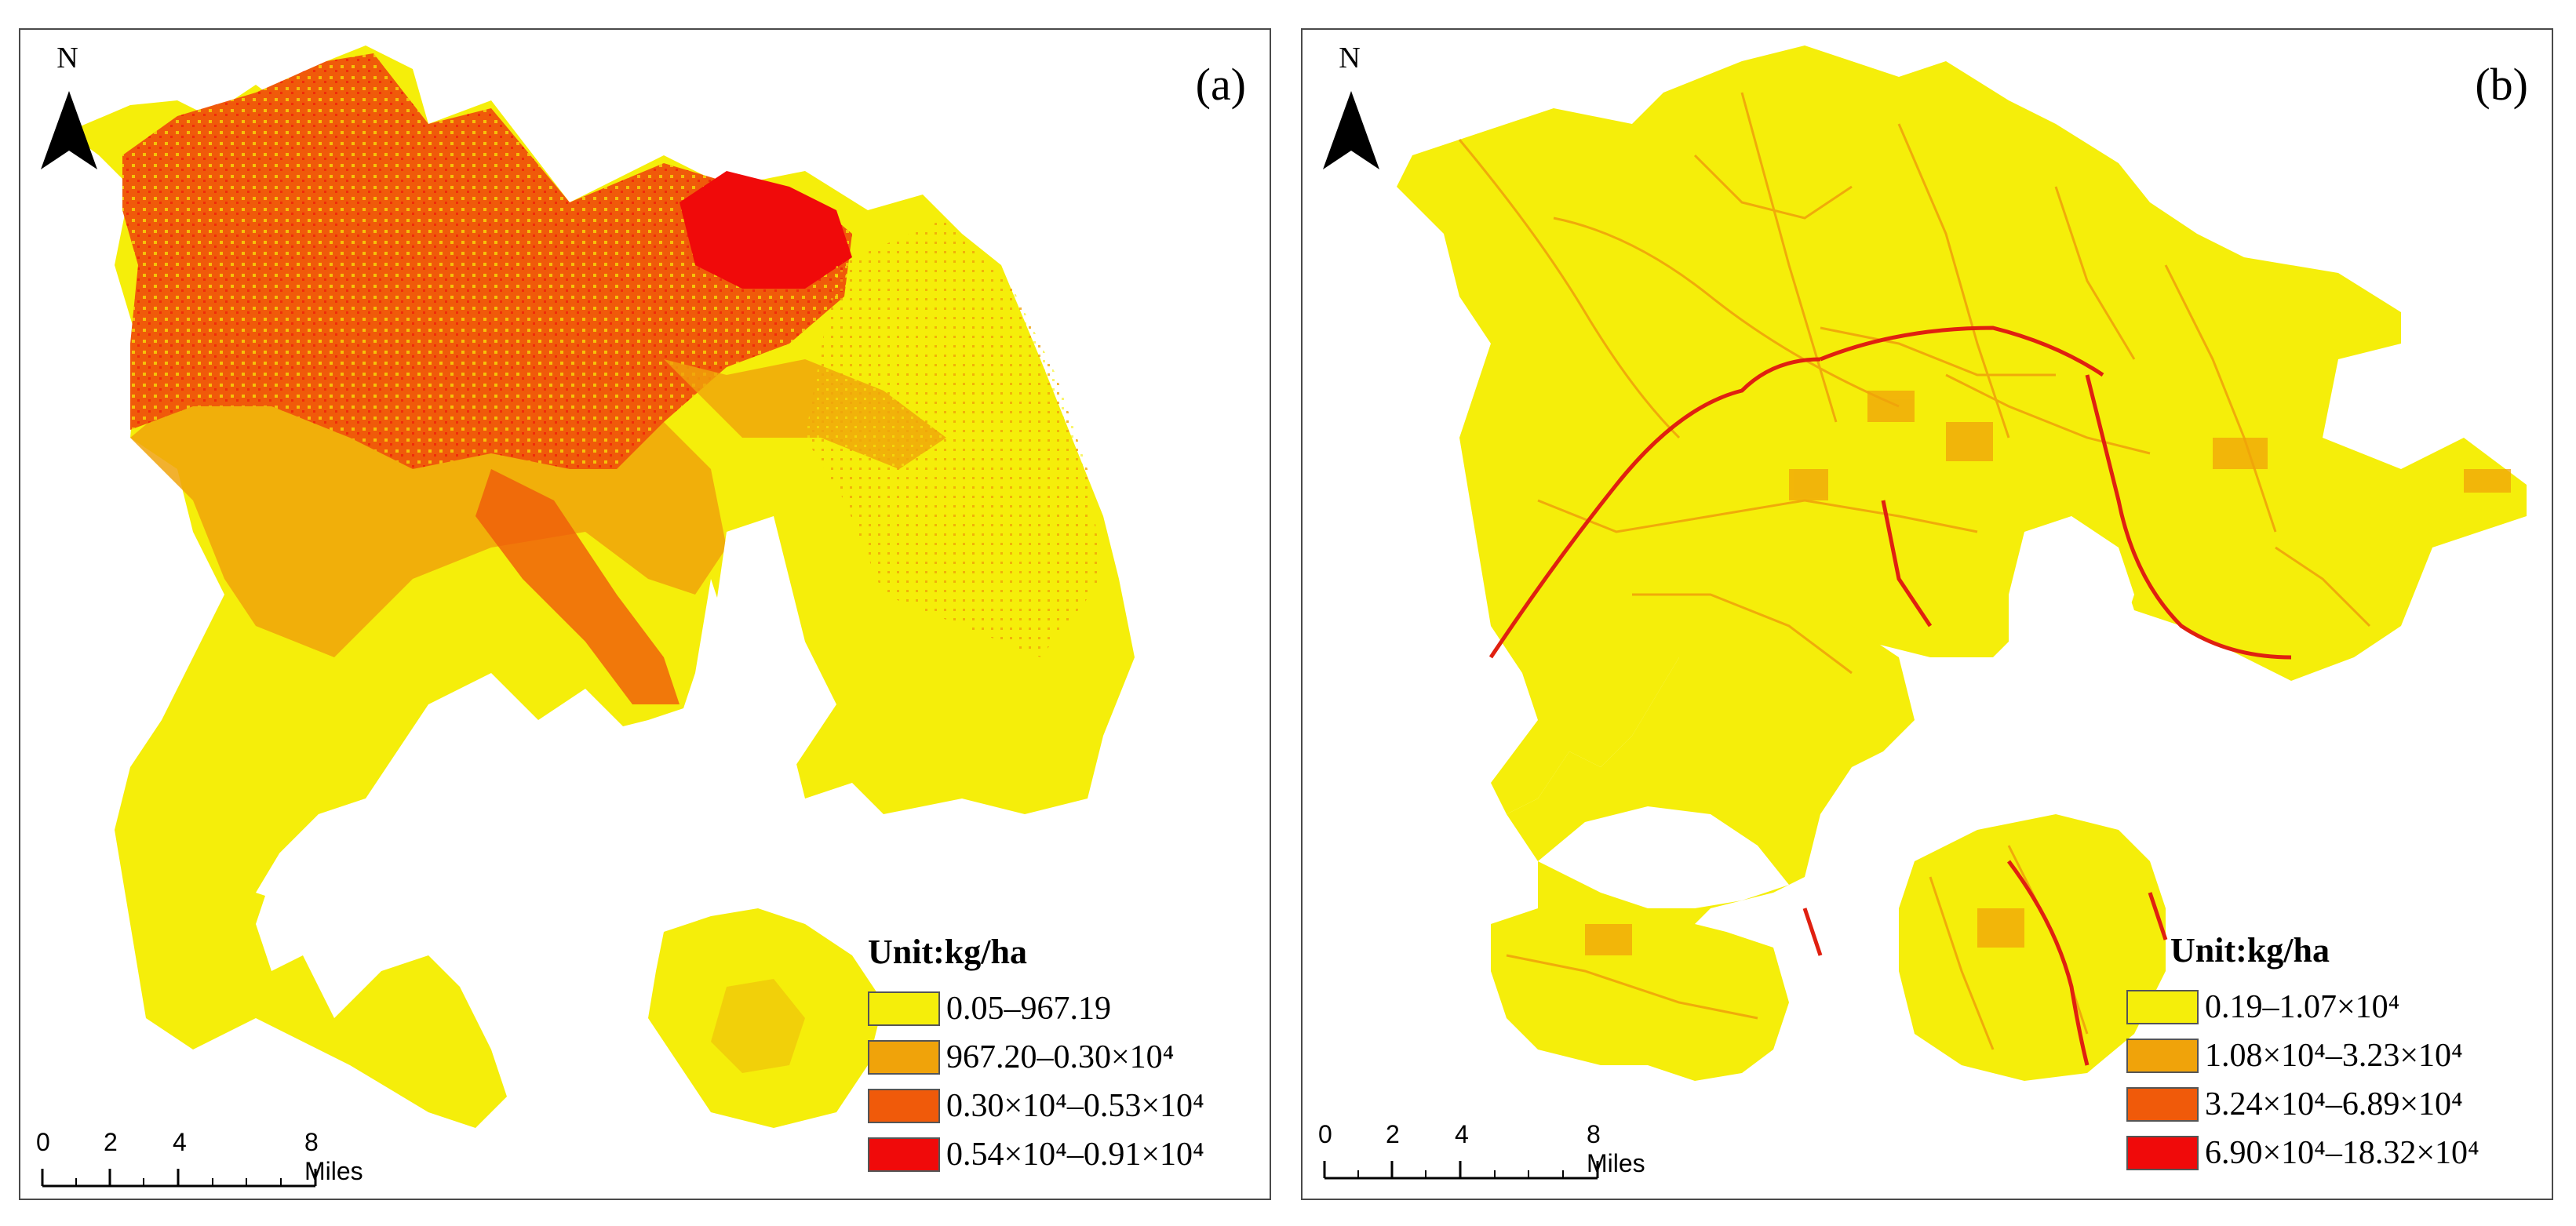  I want to click on legend-label: 1.08×10⁴–3.23×10⁴, so click(2334, 1056).